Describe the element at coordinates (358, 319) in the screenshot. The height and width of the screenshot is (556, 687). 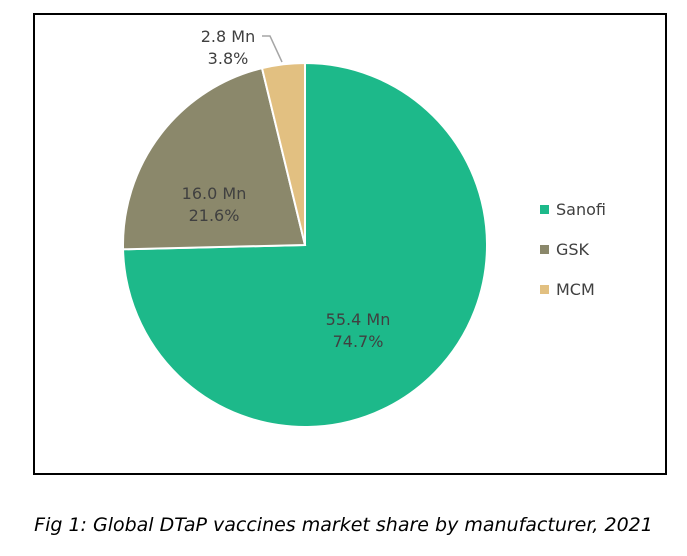
I see `data-label-value: 55.4 Mn` at that location.